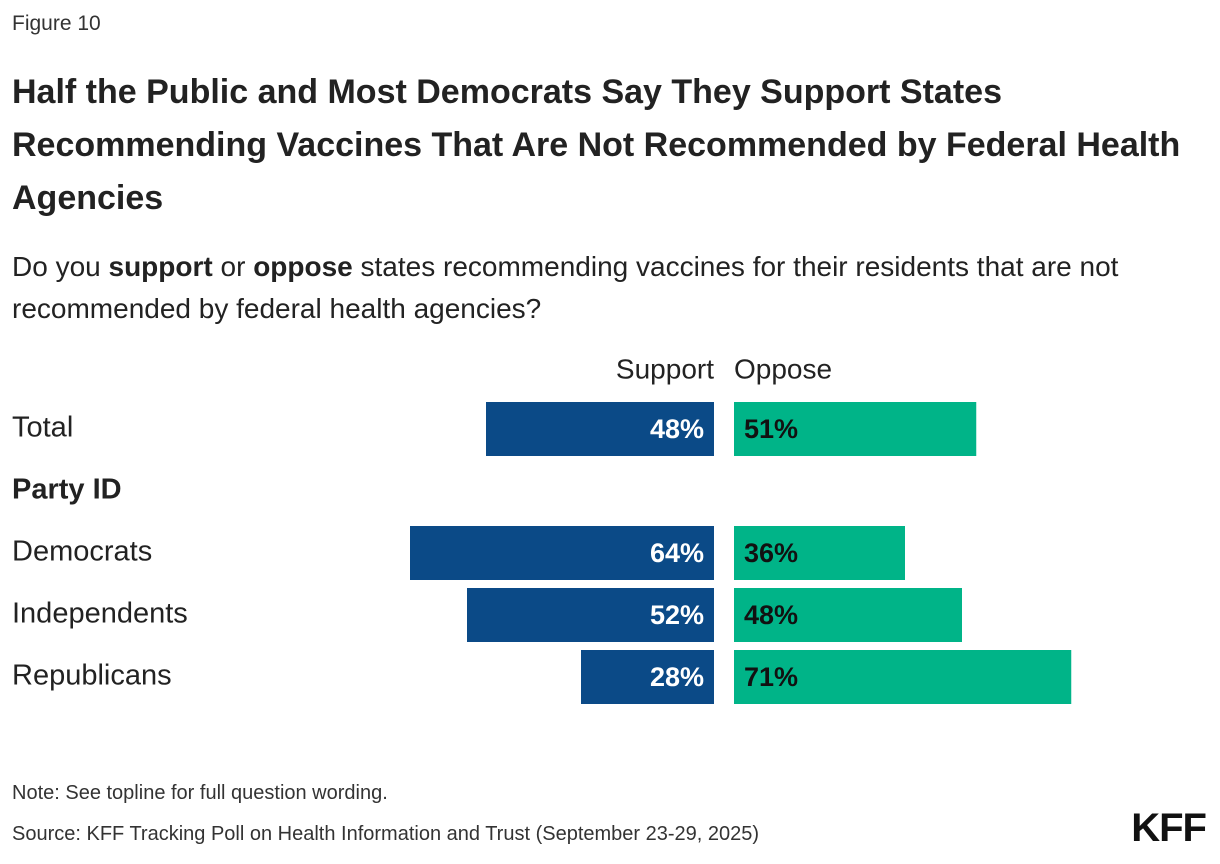 The height and width of the screenshot is (864, 1220). I want to click on subtitle-part: support, so click(160, 266).